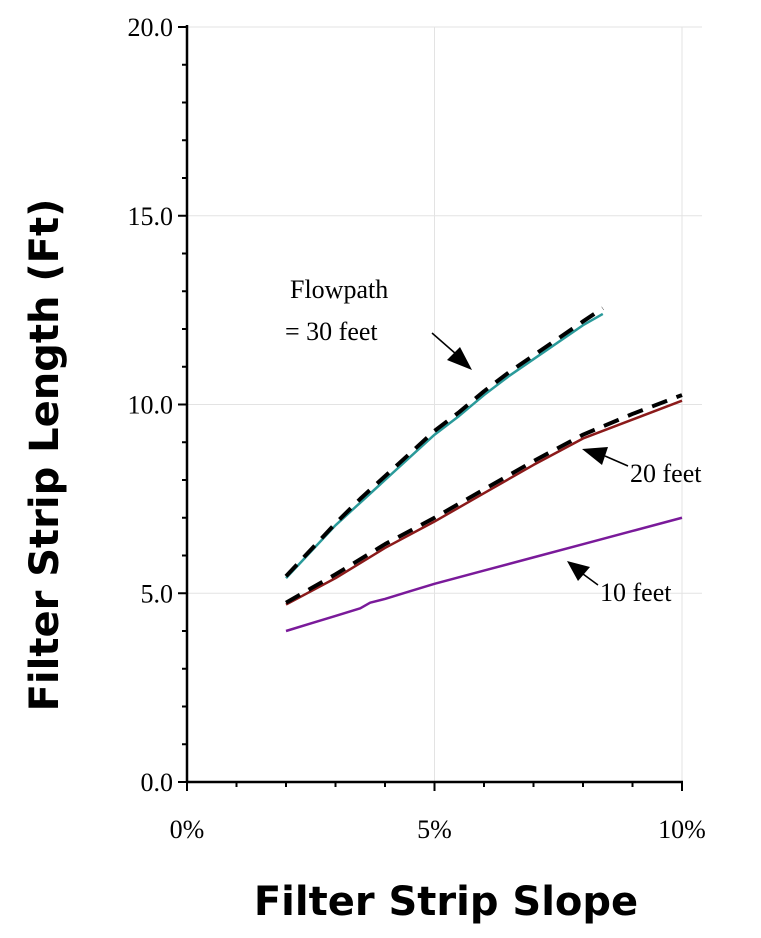 The height and width of the screenshot is (938, 761). Describe the element at coordinates (583, 573) in the screenshot. I see `arrow-10-feet` at that location.